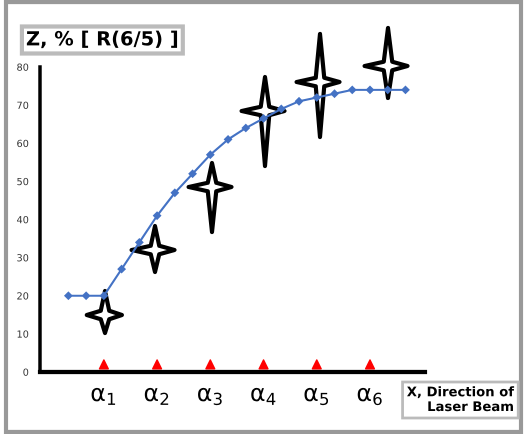  I want to click on x-tick-label: α$_{3}$, so click(210, 397).